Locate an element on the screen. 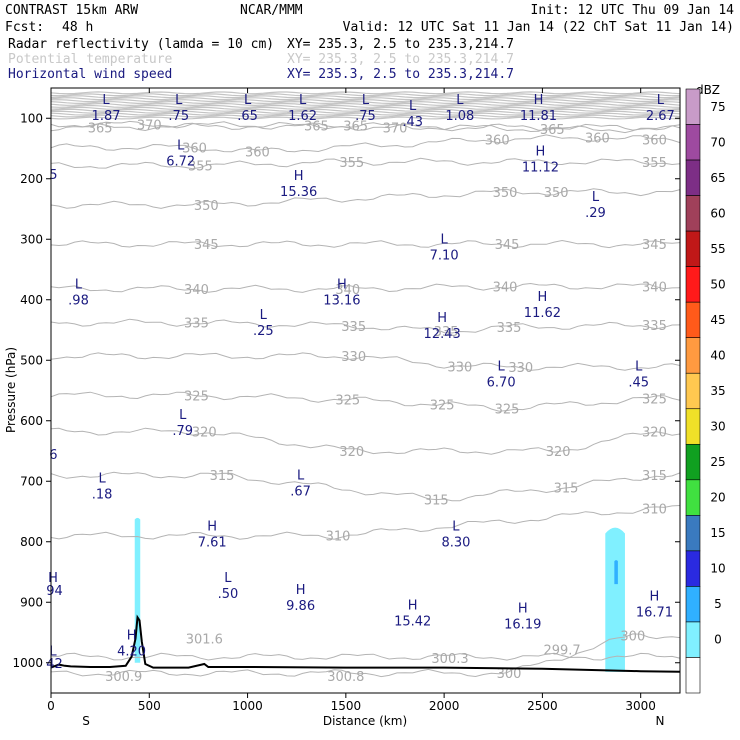  colorbar-label: 75 is located at coordinates (717, 107).